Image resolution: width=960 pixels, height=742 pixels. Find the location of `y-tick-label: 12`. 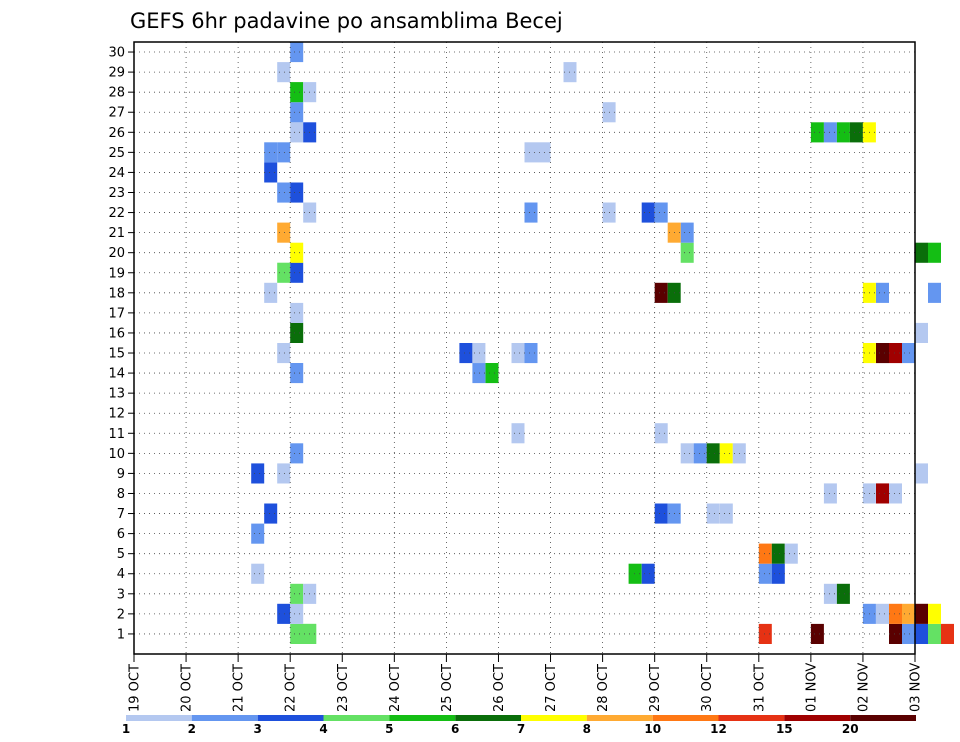

y-tick-label: 12 is located at coordinates (116, 414).